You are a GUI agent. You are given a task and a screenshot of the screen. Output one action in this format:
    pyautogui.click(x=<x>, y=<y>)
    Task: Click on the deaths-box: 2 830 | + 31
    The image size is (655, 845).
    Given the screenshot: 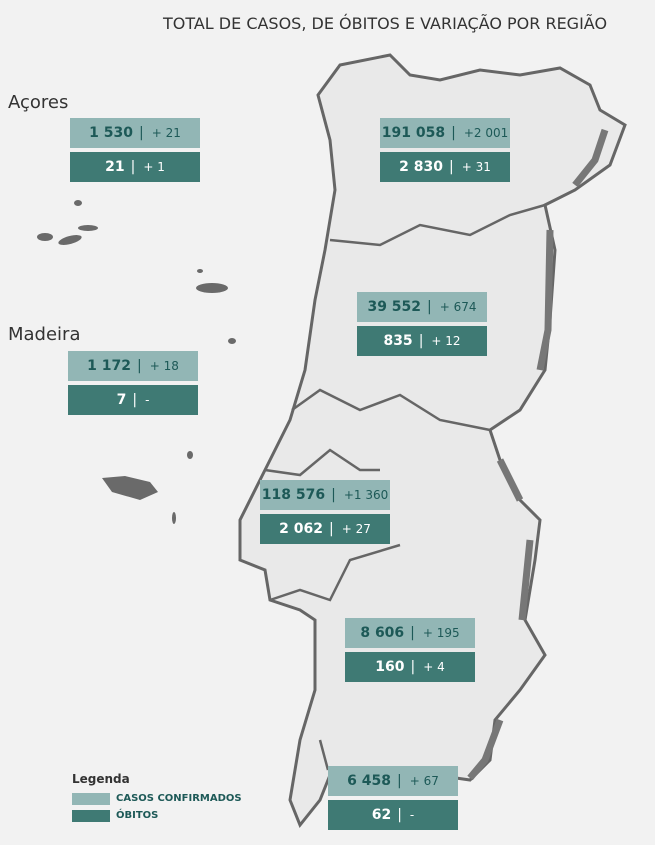 What is the action you would take?
    pyautogui.click(x=445, y=167)
    